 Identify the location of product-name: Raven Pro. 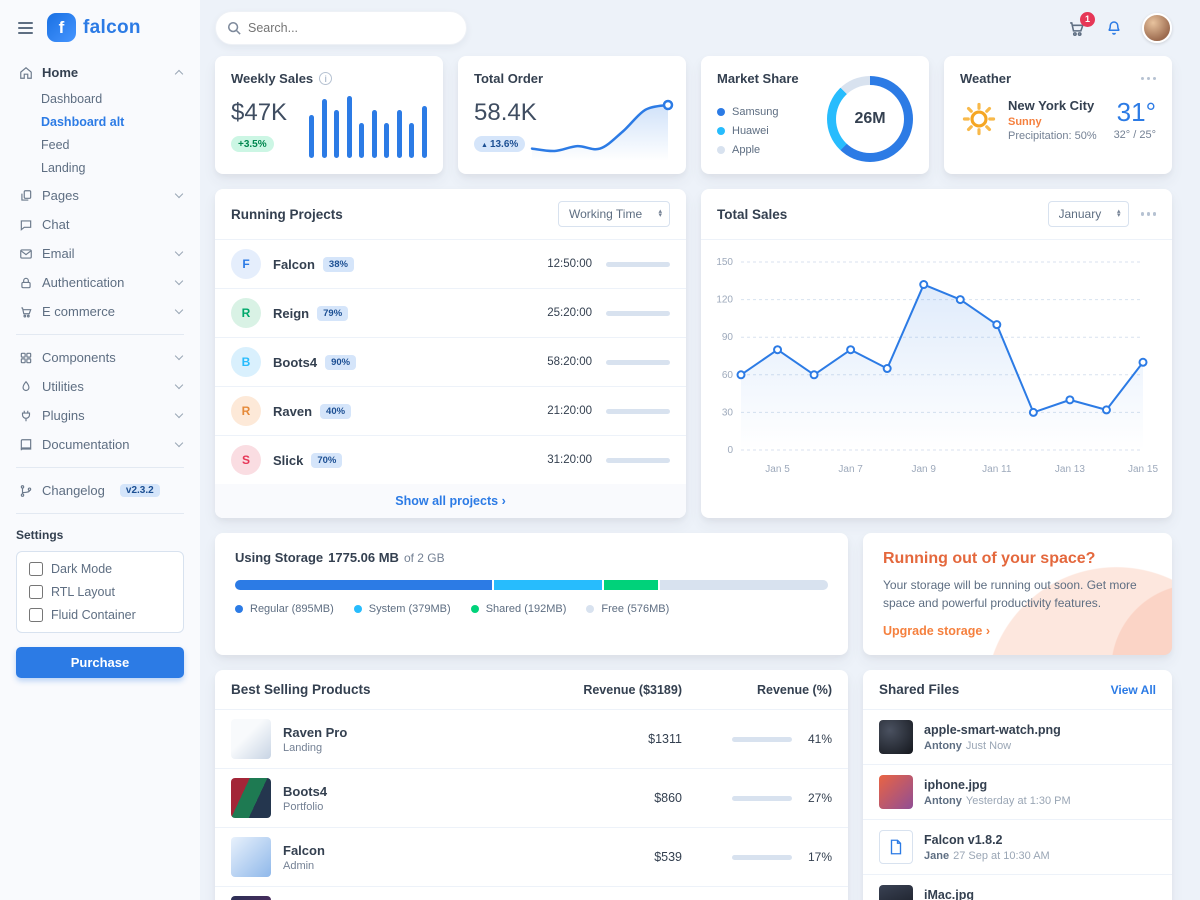
(315, 732).